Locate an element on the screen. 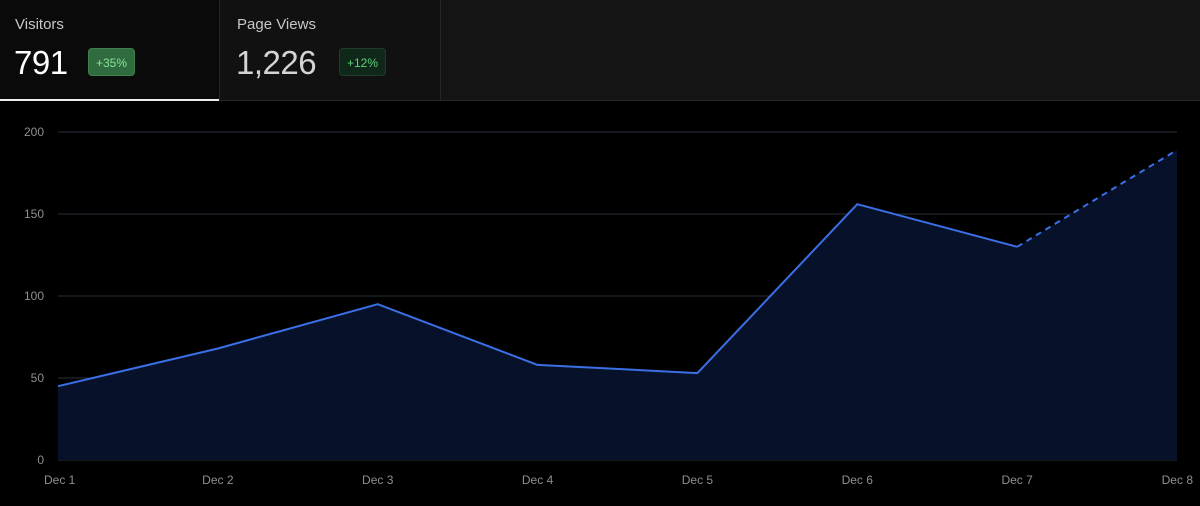 The height and width of the screenshot is (506, 1200). y-tick-label: 0 is located at coordinates (40, 460).